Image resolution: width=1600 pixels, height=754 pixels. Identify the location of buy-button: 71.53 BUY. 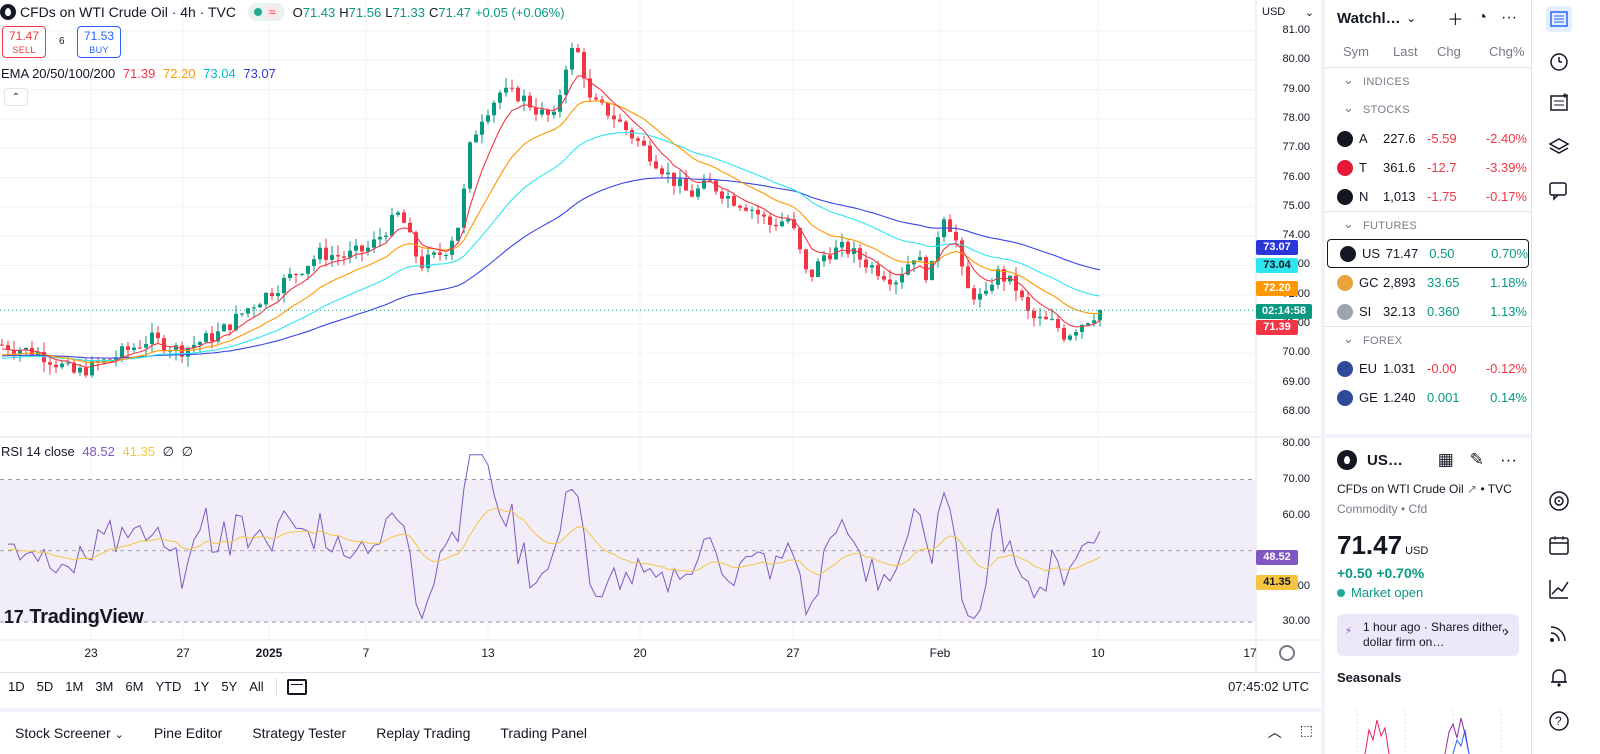
(99, 42).